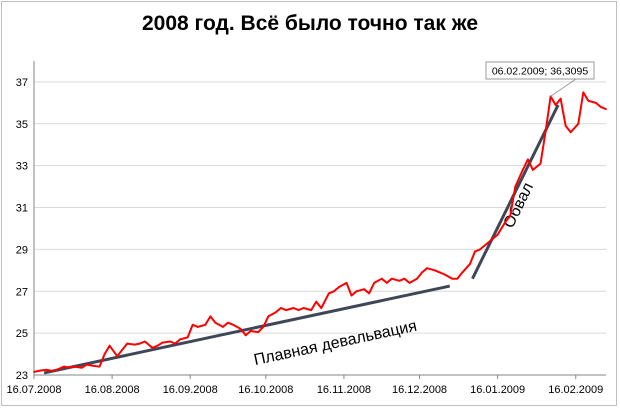 This screenshot has height=409, width=620. Describe the element at coordinates (563, 87) in the screenshot. I see `callout-leader` at that location.